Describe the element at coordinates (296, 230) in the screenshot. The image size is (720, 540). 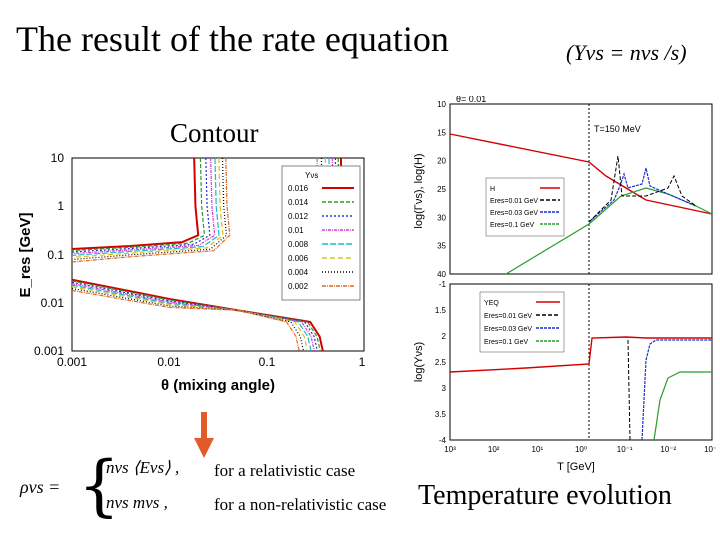
I see `legend-label: 0.01` at that location.